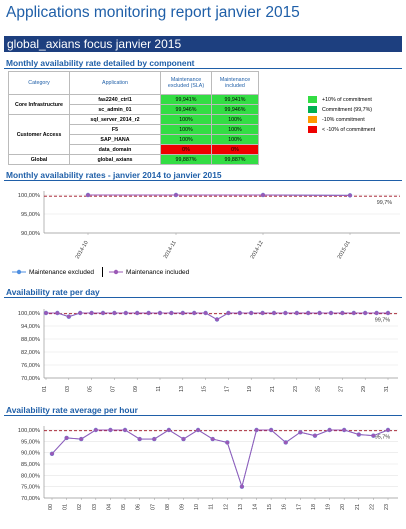  Describe the element at coordinates (39, 134) in the screenshot. I see `cell-category: Customer Access` at that location.